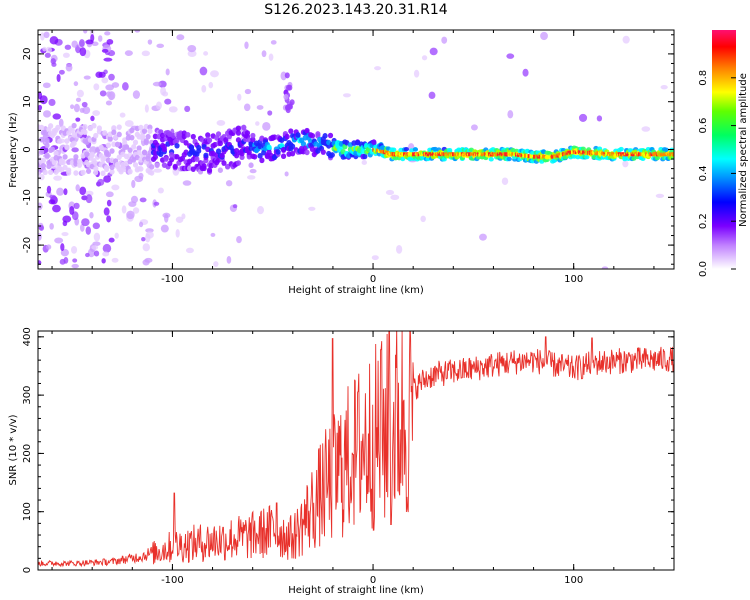 Image resolution: width=750 pixels, height=600 pixels. Describe the element at coordinates (27, 453) in the screenshot. I see `snr-ytick-label: 200` at that location.